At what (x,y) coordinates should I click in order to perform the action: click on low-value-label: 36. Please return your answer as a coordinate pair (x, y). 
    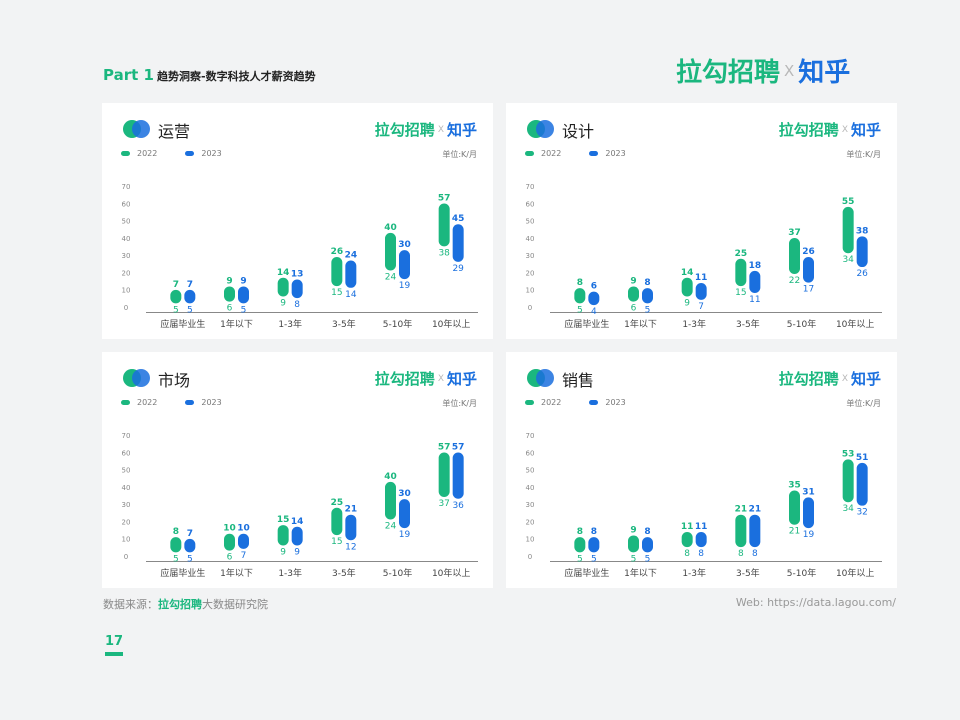
    Looking at the image, I should click on (458, 506).